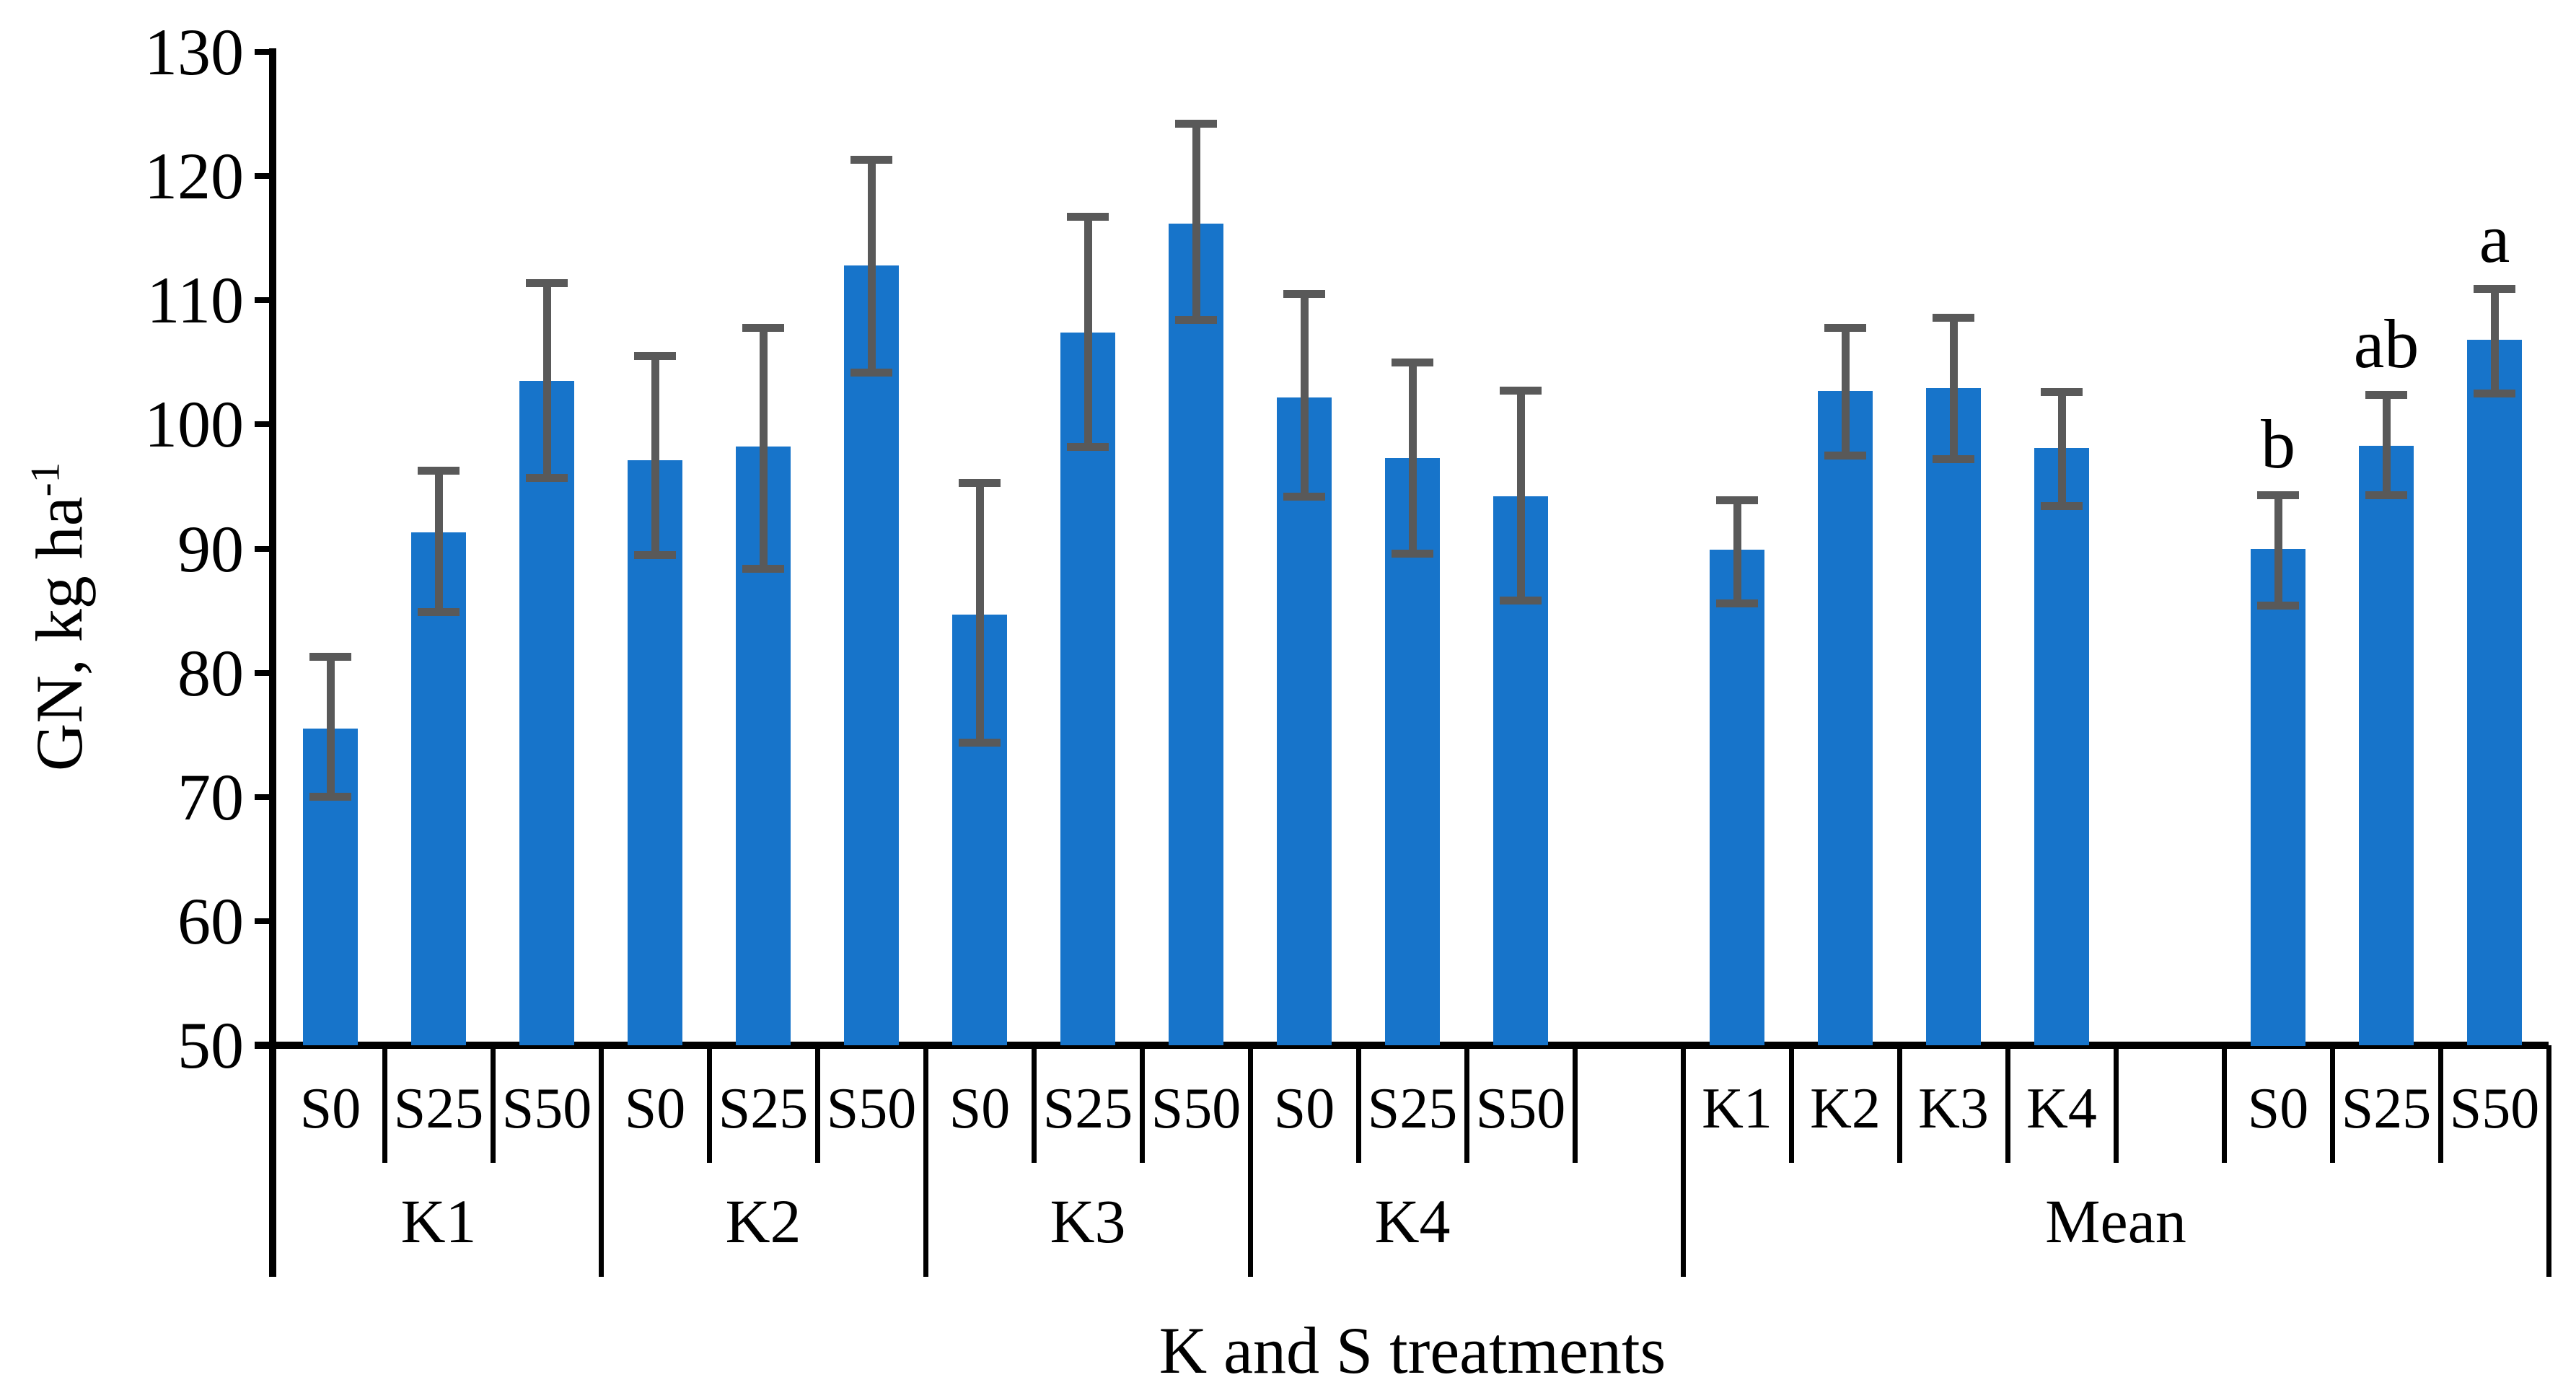  Describe the element at coordinates (763, 1221) in the screenshot. I see `group-label: K2` at that location.